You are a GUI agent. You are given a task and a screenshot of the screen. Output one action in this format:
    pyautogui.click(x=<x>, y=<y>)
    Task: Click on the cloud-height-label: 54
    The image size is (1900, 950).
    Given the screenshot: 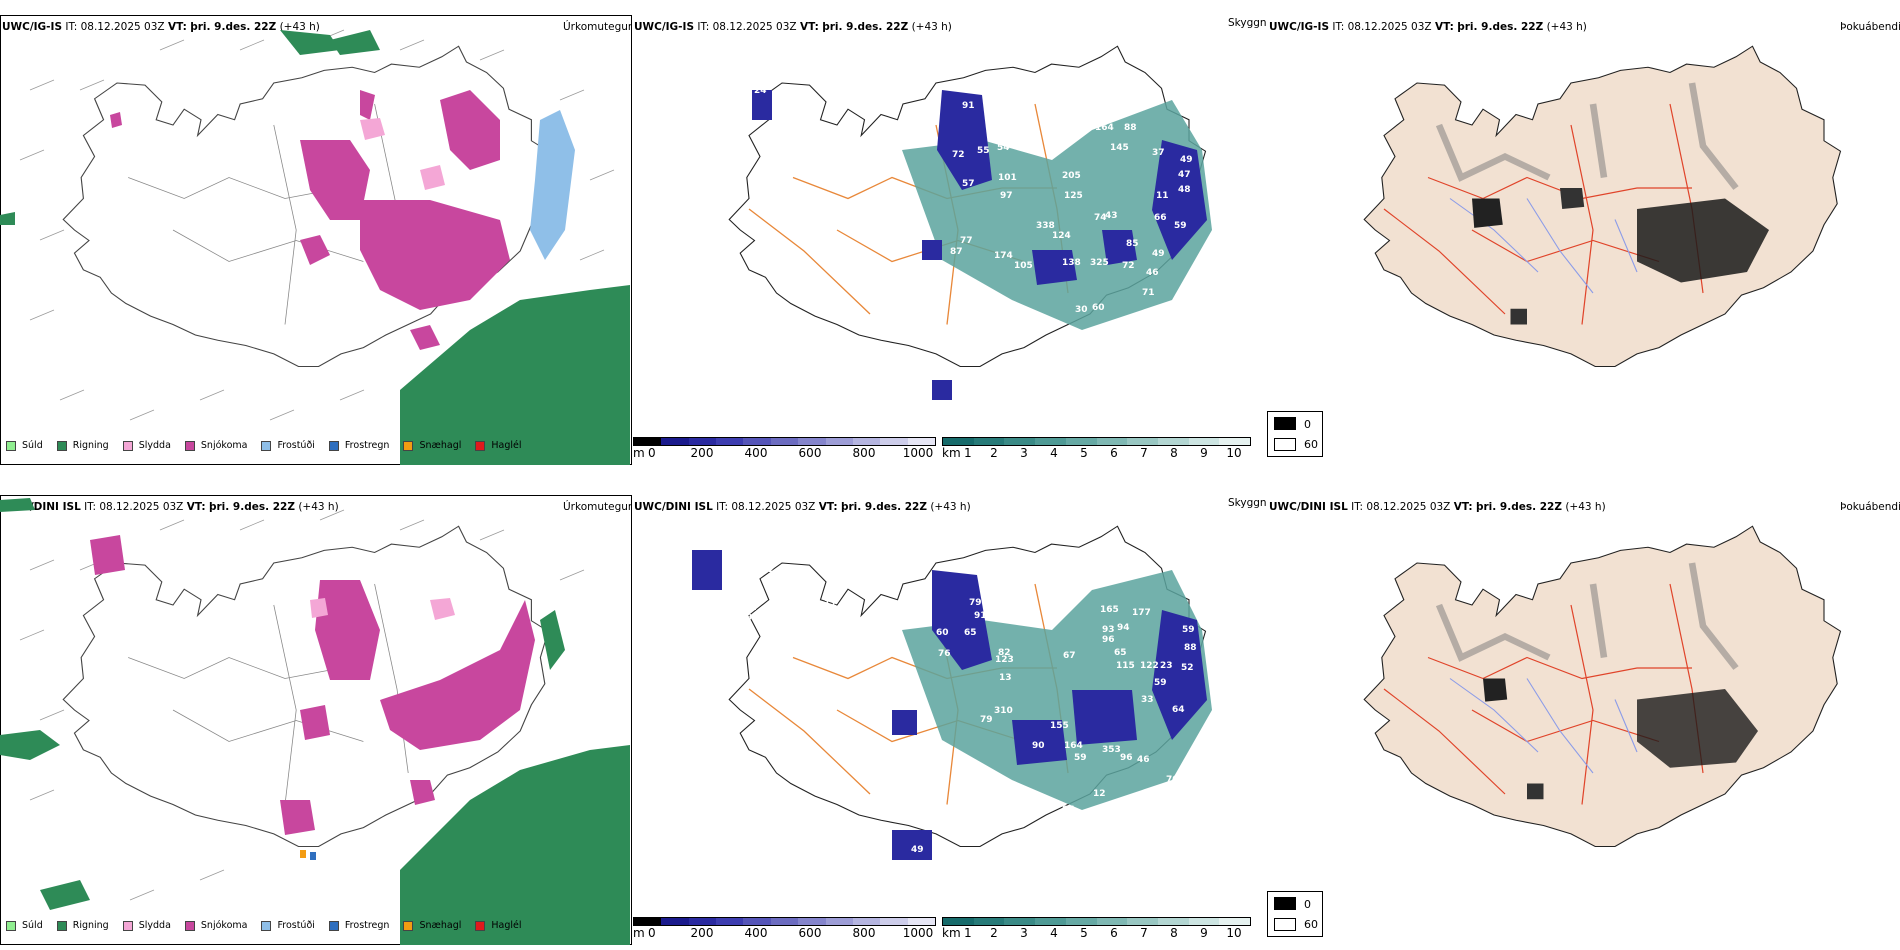 What is the action you would take?
    pyautogui.click(x=1003, y=148)
    